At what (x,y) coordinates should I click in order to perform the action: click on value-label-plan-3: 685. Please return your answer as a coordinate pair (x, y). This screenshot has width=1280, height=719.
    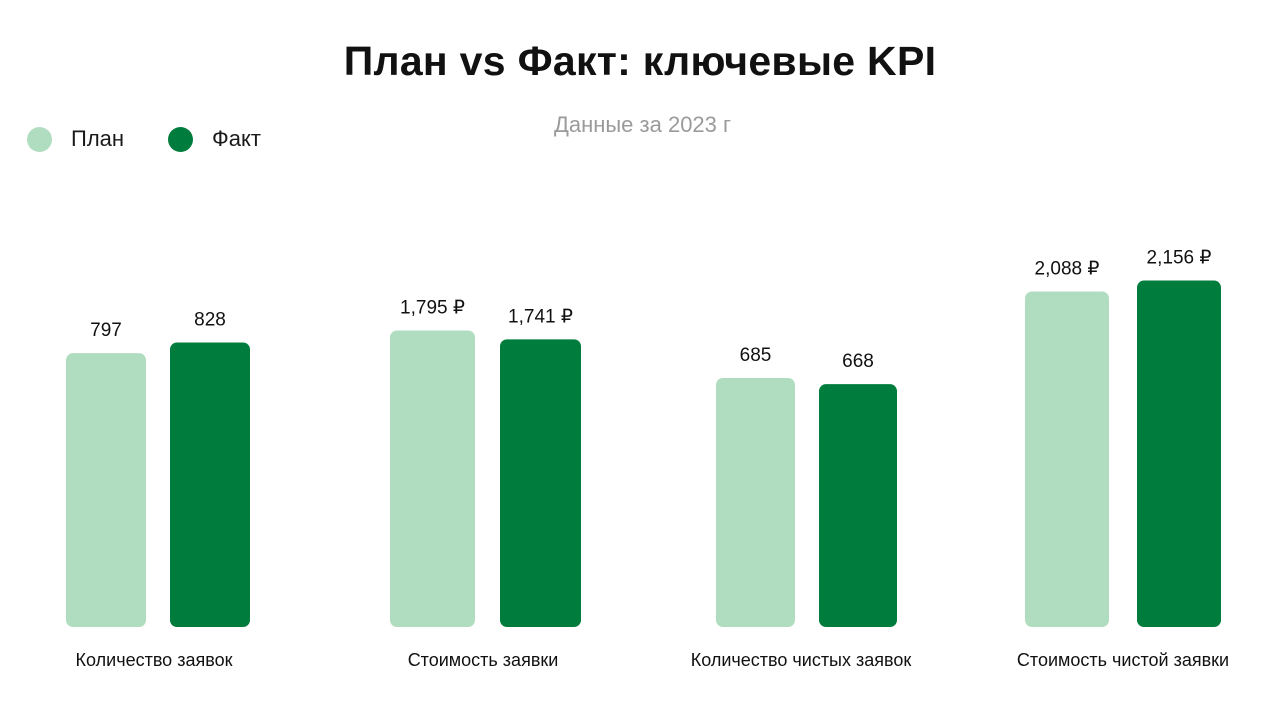
    Looking at the image, I should click on (756, 355).